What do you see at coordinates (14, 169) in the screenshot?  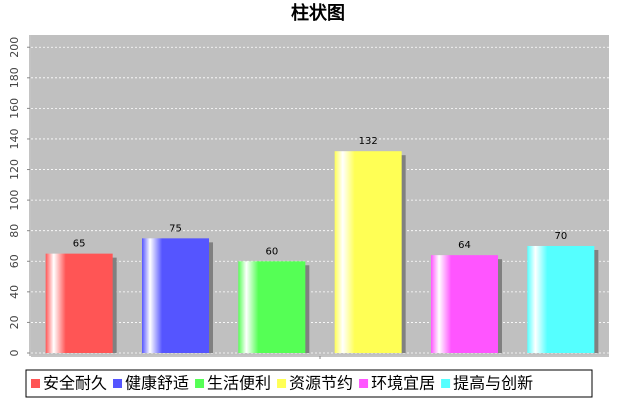 I see `y-tick-label: 120` at bounding box center [14, 169].